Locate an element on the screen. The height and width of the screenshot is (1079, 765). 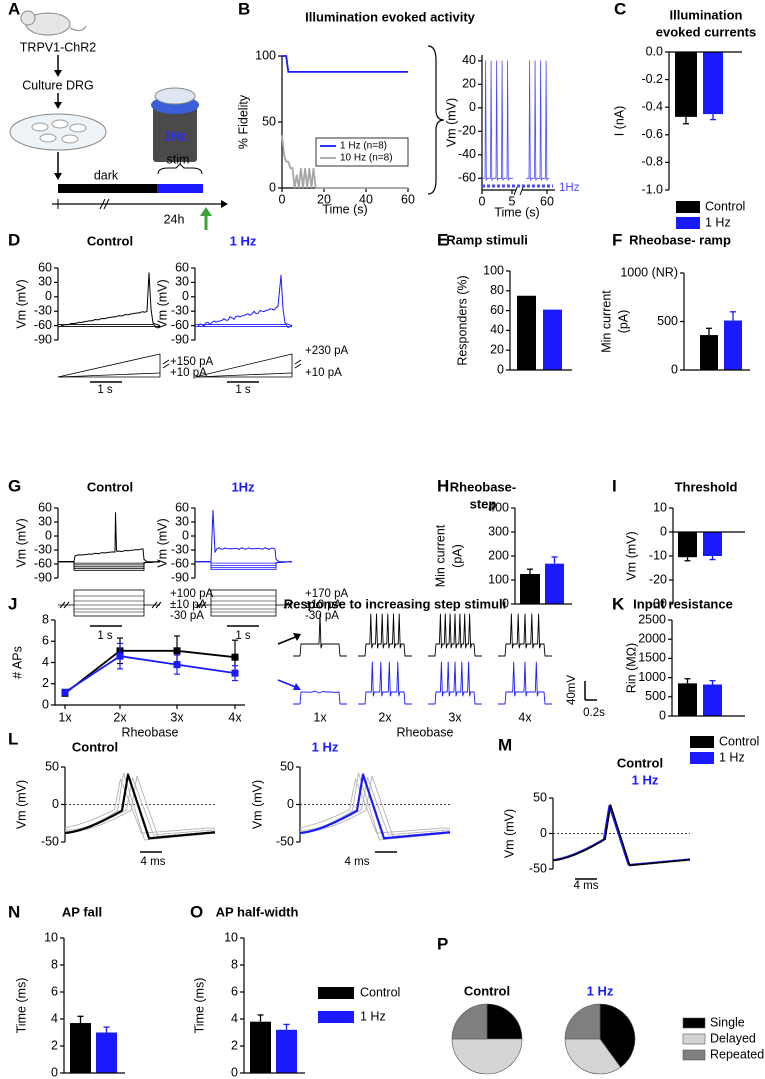
chart-subtitle: 1 Hz is located at coordinates (645, 779).